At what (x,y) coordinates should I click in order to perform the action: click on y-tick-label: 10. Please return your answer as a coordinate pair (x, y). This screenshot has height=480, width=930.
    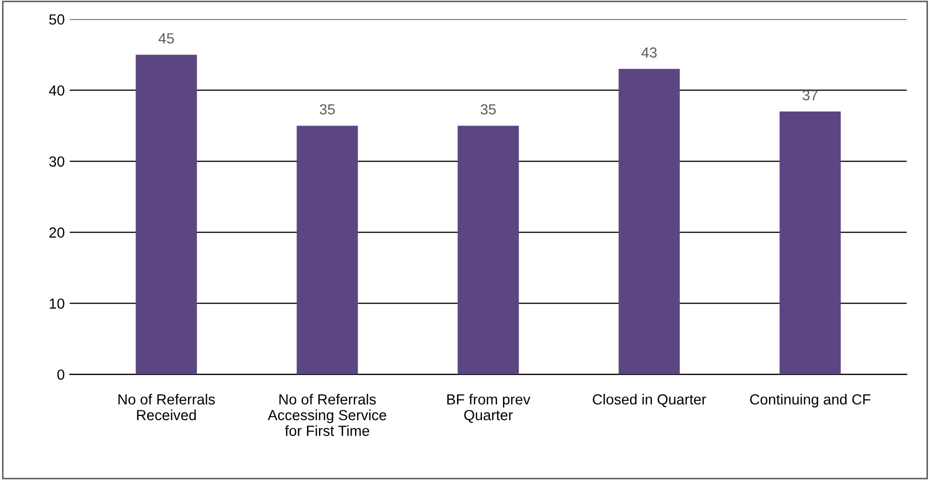
    Looking at the image, I should click on (57, 303).